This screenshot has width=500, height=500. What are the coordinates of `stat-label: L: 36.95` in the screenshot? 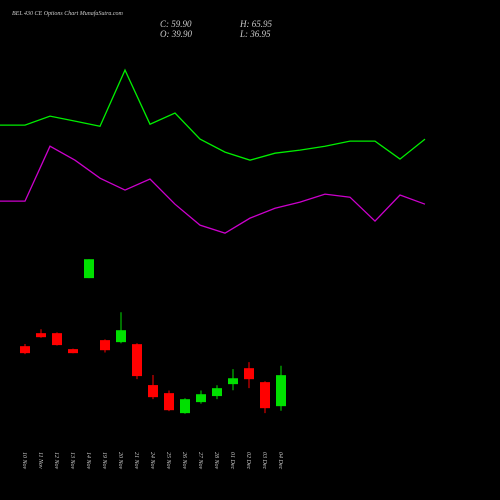 It's located at (255, 34).